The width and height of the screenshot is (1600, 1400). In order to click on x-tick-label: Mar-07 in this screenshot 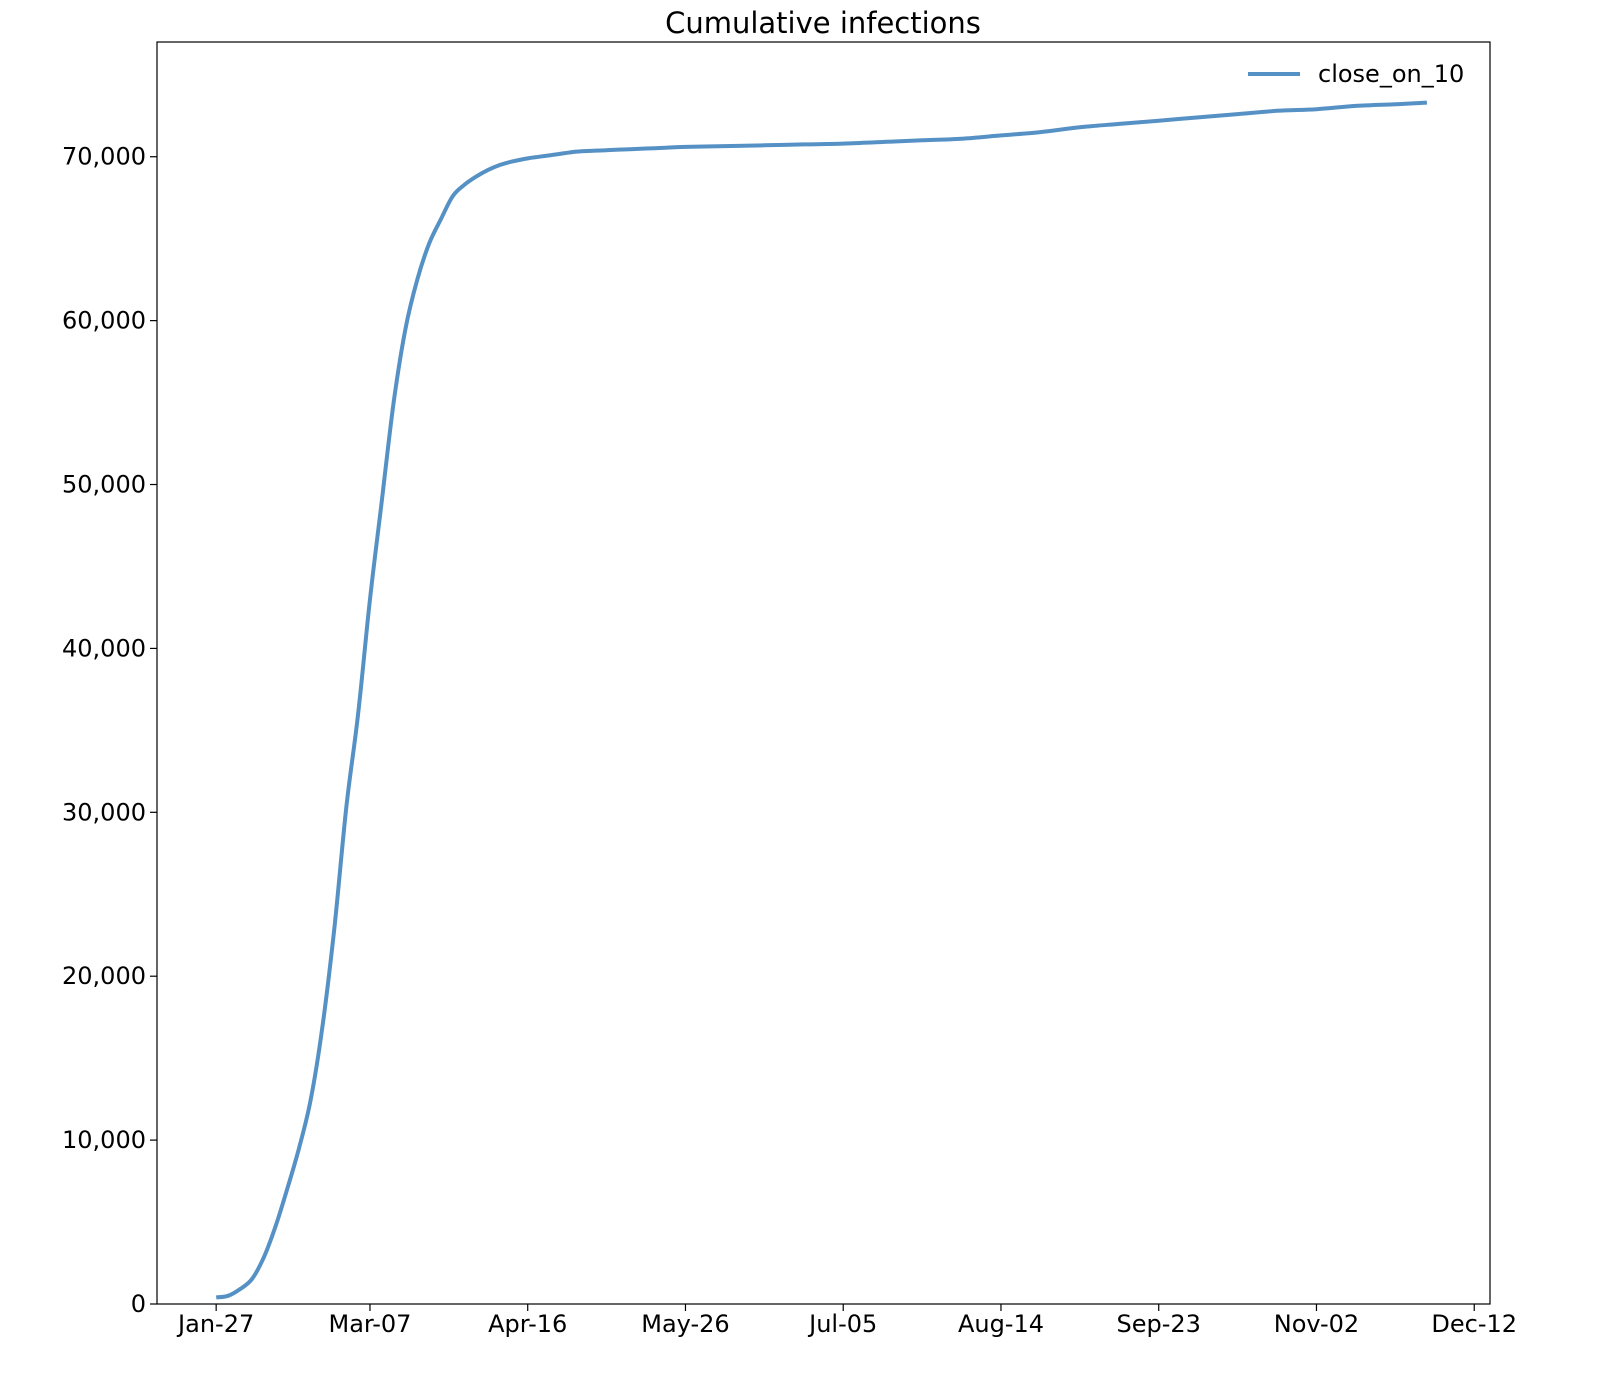, I will do `click(369, 1324)`.